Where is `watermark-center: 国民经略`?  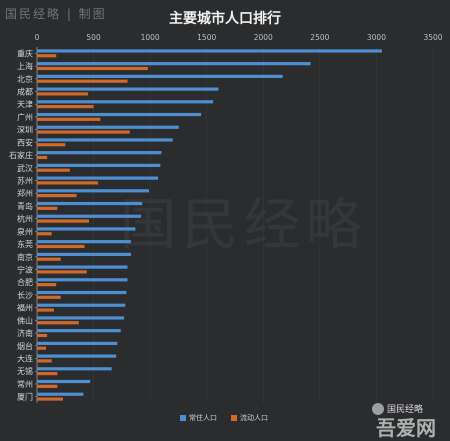
watermark-center: 国民经略 is located at coordinates (244, 225).